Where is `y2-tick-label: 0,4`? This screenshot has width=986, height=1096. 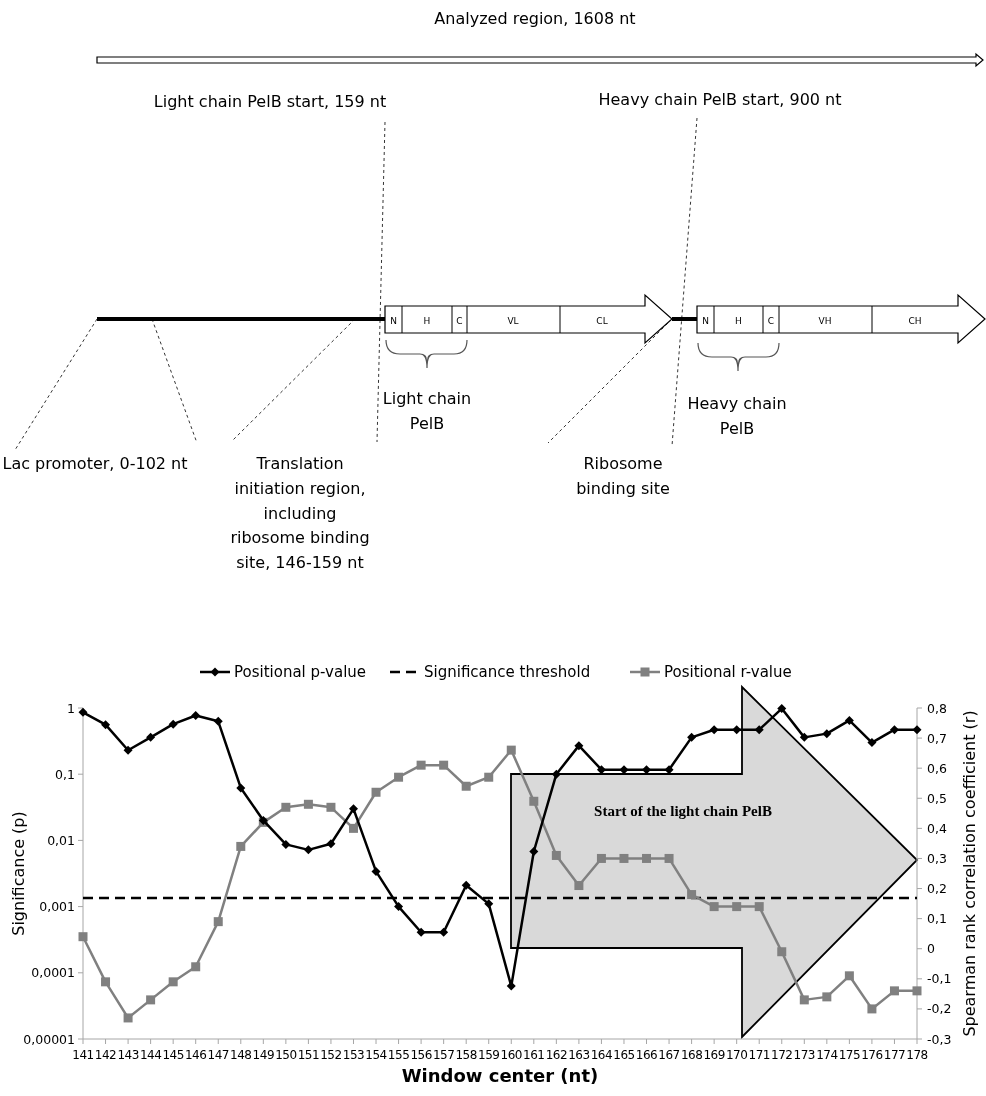 y2-tick-label: 0,4 is located at coordinates (937, 828).